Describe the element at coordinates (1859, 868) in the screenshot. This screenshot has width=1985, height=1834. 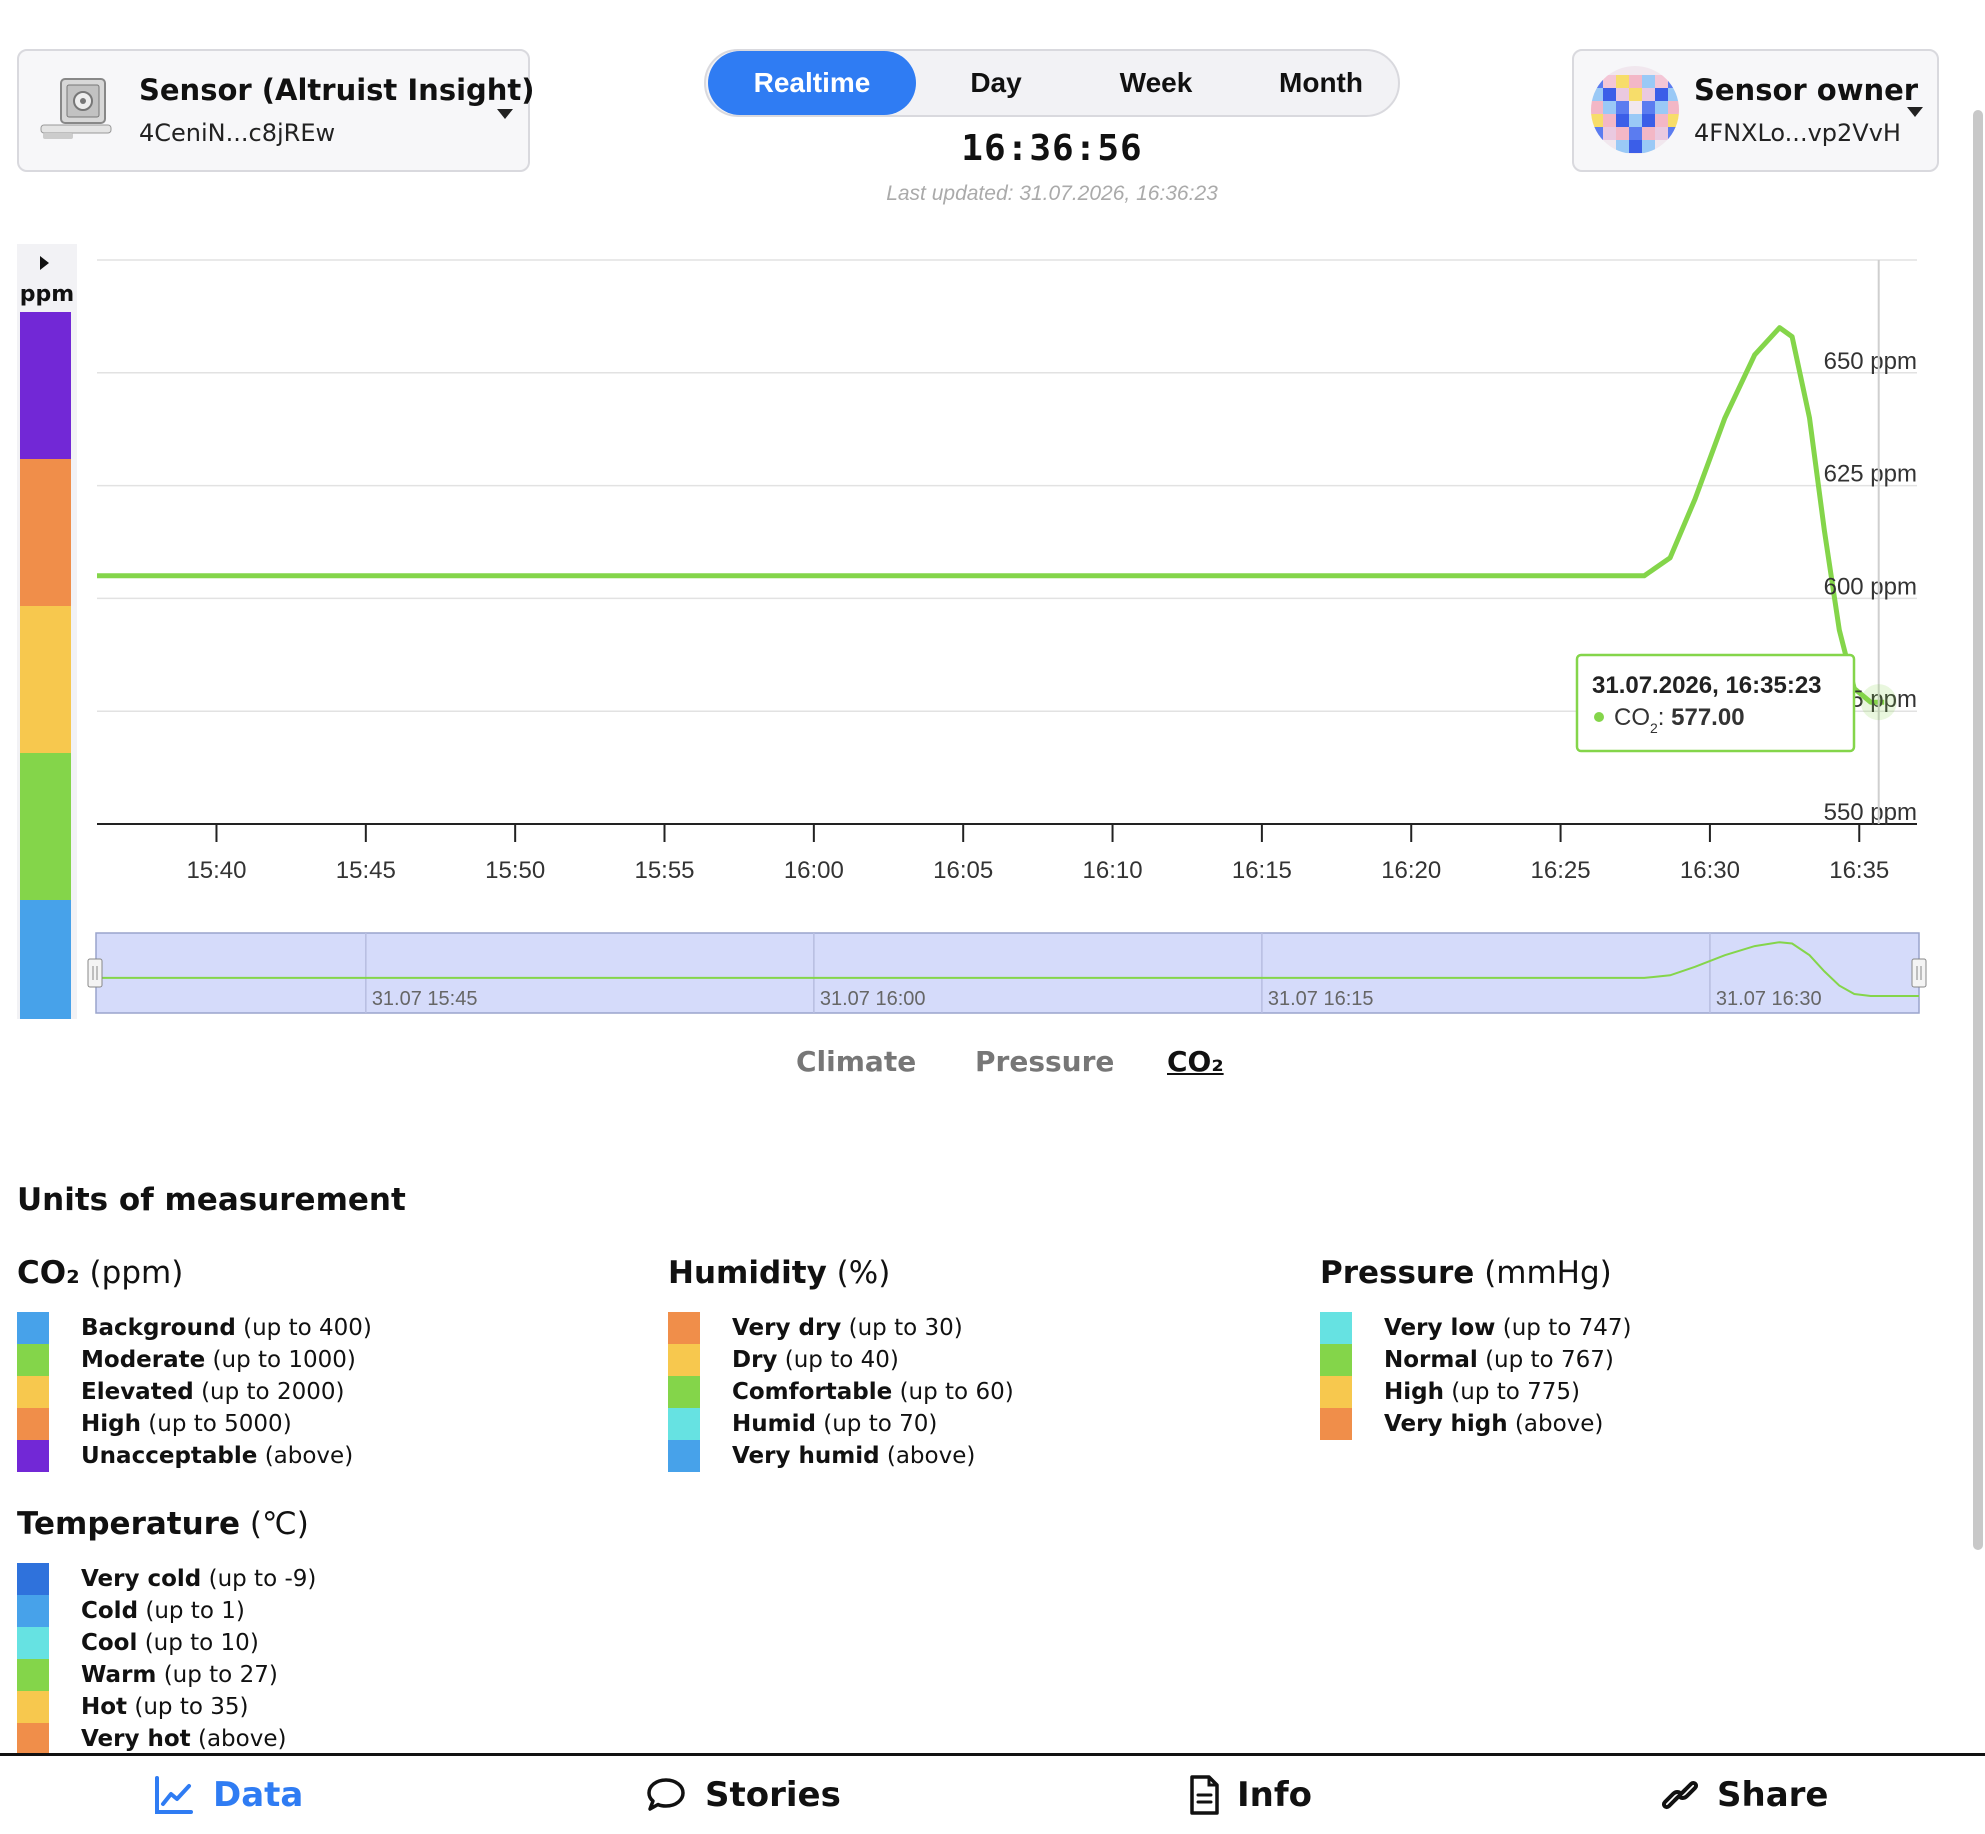
I see `x-tick-label: 16:35` at that location.